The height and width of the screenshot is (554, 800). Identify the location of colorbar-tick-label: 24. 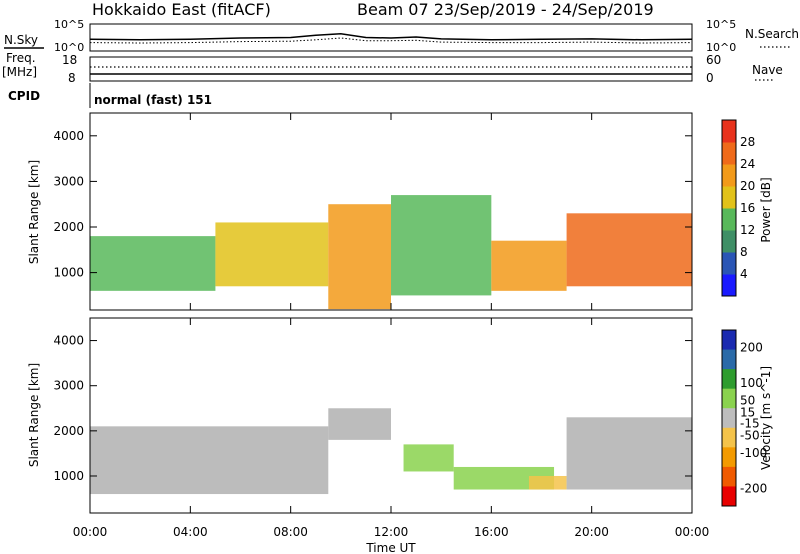
(747, 164).